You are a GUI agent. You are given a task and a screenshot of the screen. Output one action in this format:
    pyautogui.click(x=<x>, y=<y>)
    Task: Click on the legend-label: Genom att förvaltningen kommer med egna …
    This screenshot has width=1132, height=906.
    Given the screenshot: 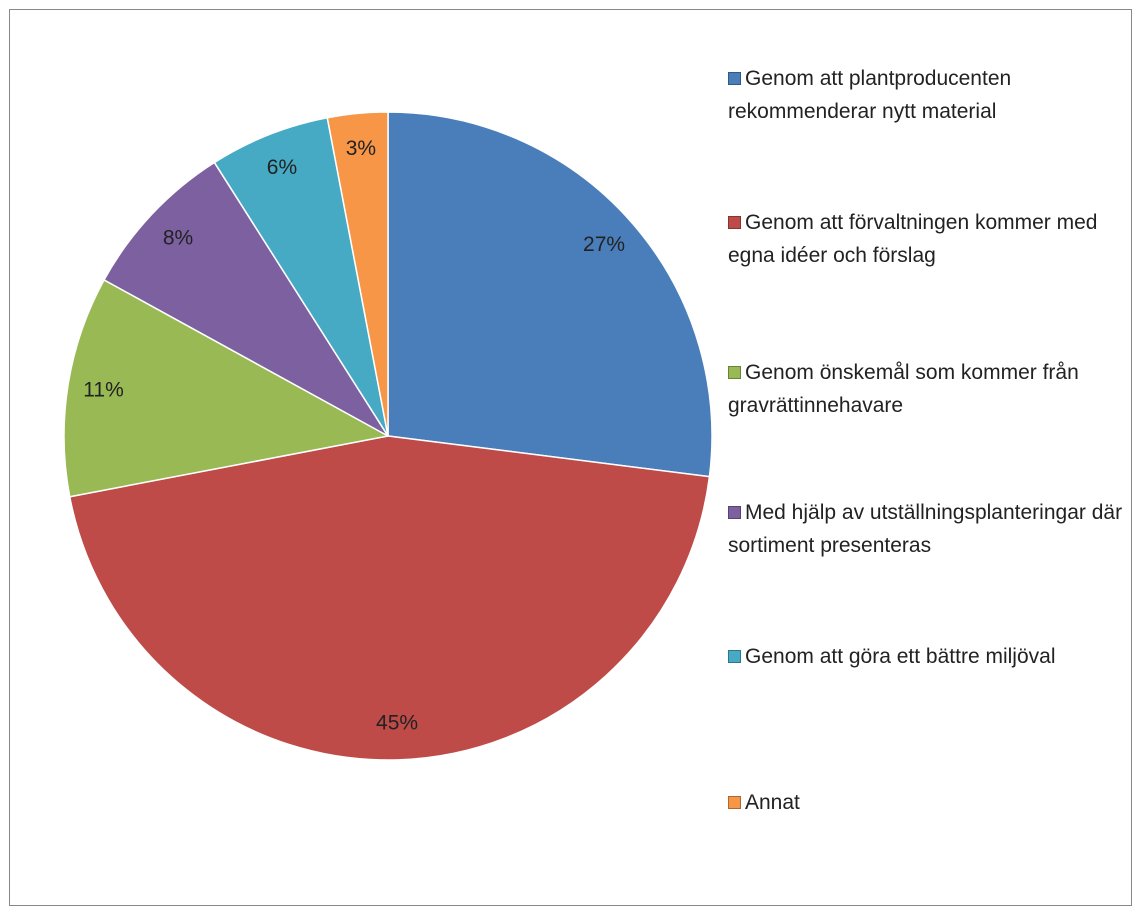 What is the action you would take?
    pyautogui.click(x=913, y=239)
    